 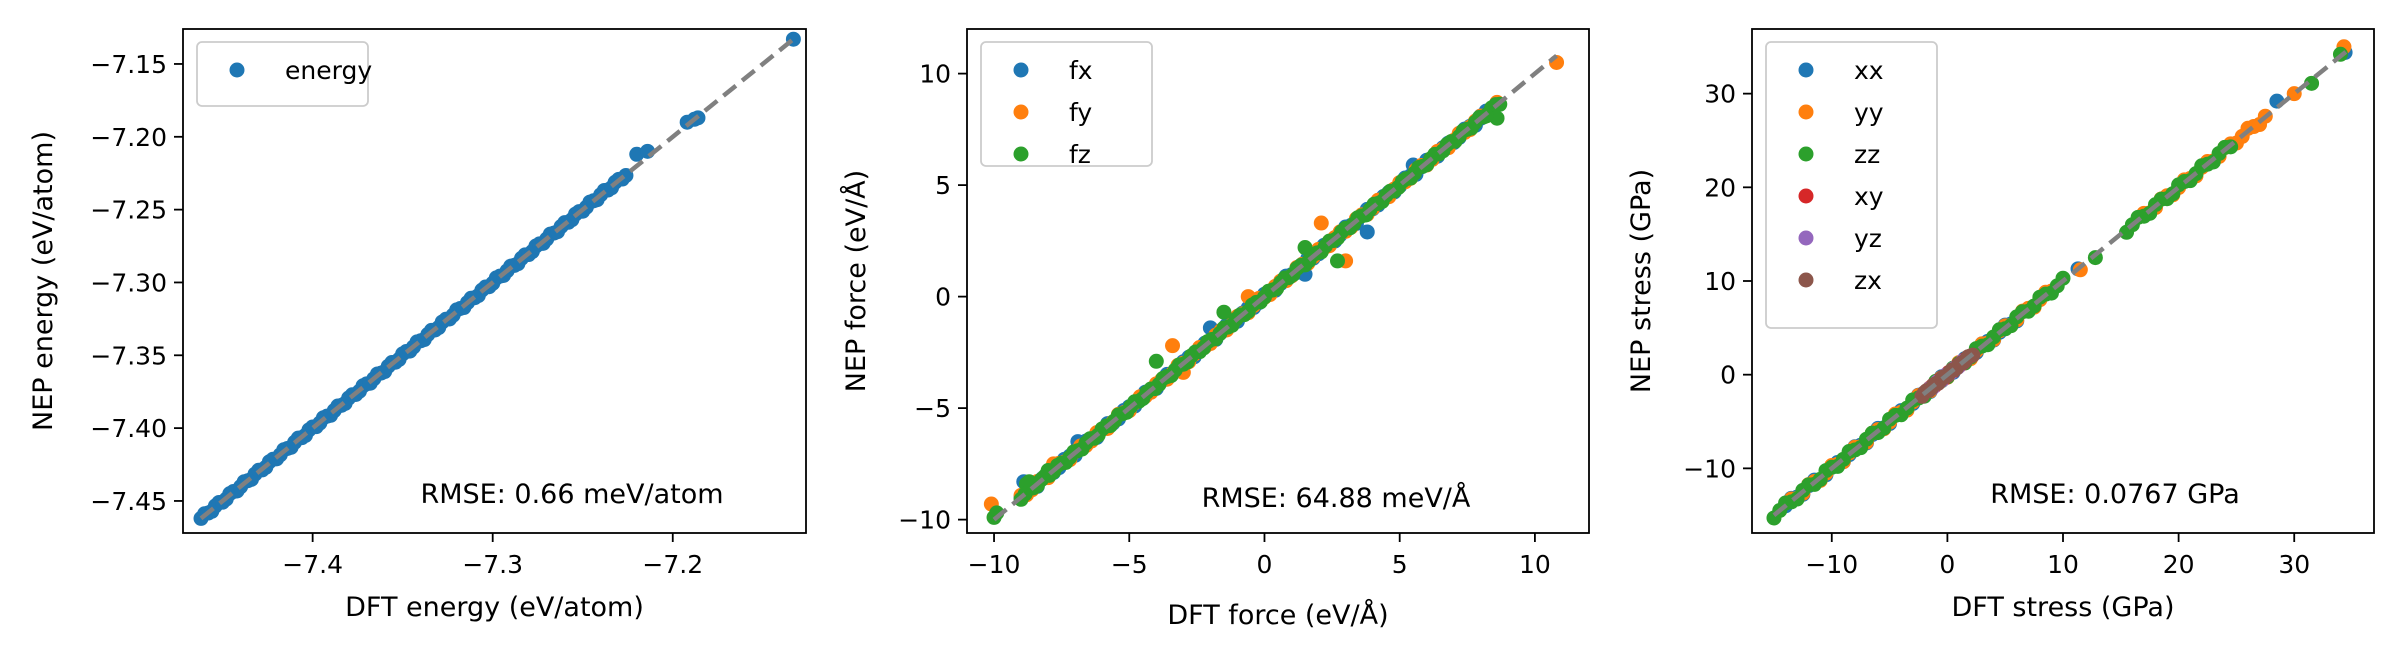 What do you see at coordinates (128, 282) in the screenshot?
I see `y-tick-label: −7.30` at bounding box center [128, 282].